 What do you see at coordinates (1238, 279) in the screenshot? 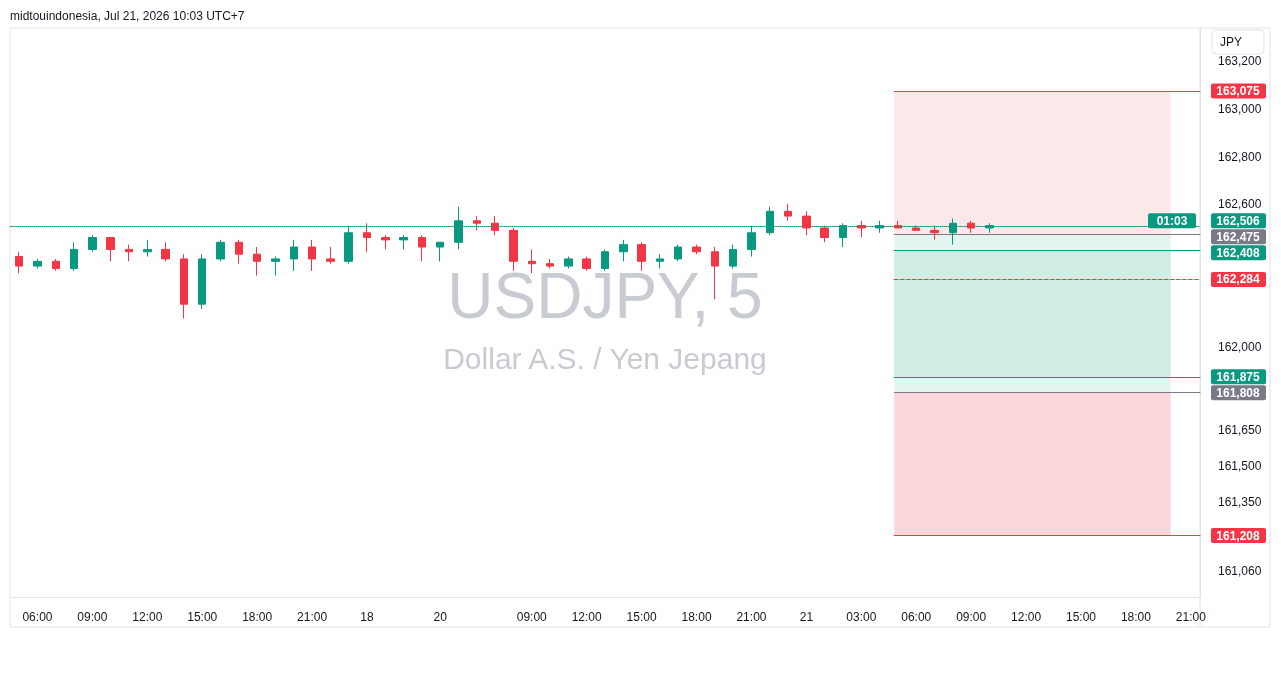
I see `ref-line-label: 162,284` at bounding box center [1238, 279].